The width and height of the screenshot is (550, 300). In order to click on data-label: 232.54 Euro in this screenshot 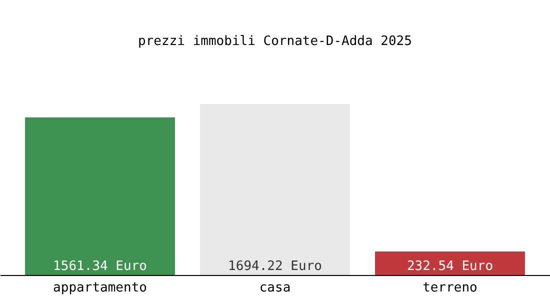, I will do `click(450, 266)`.